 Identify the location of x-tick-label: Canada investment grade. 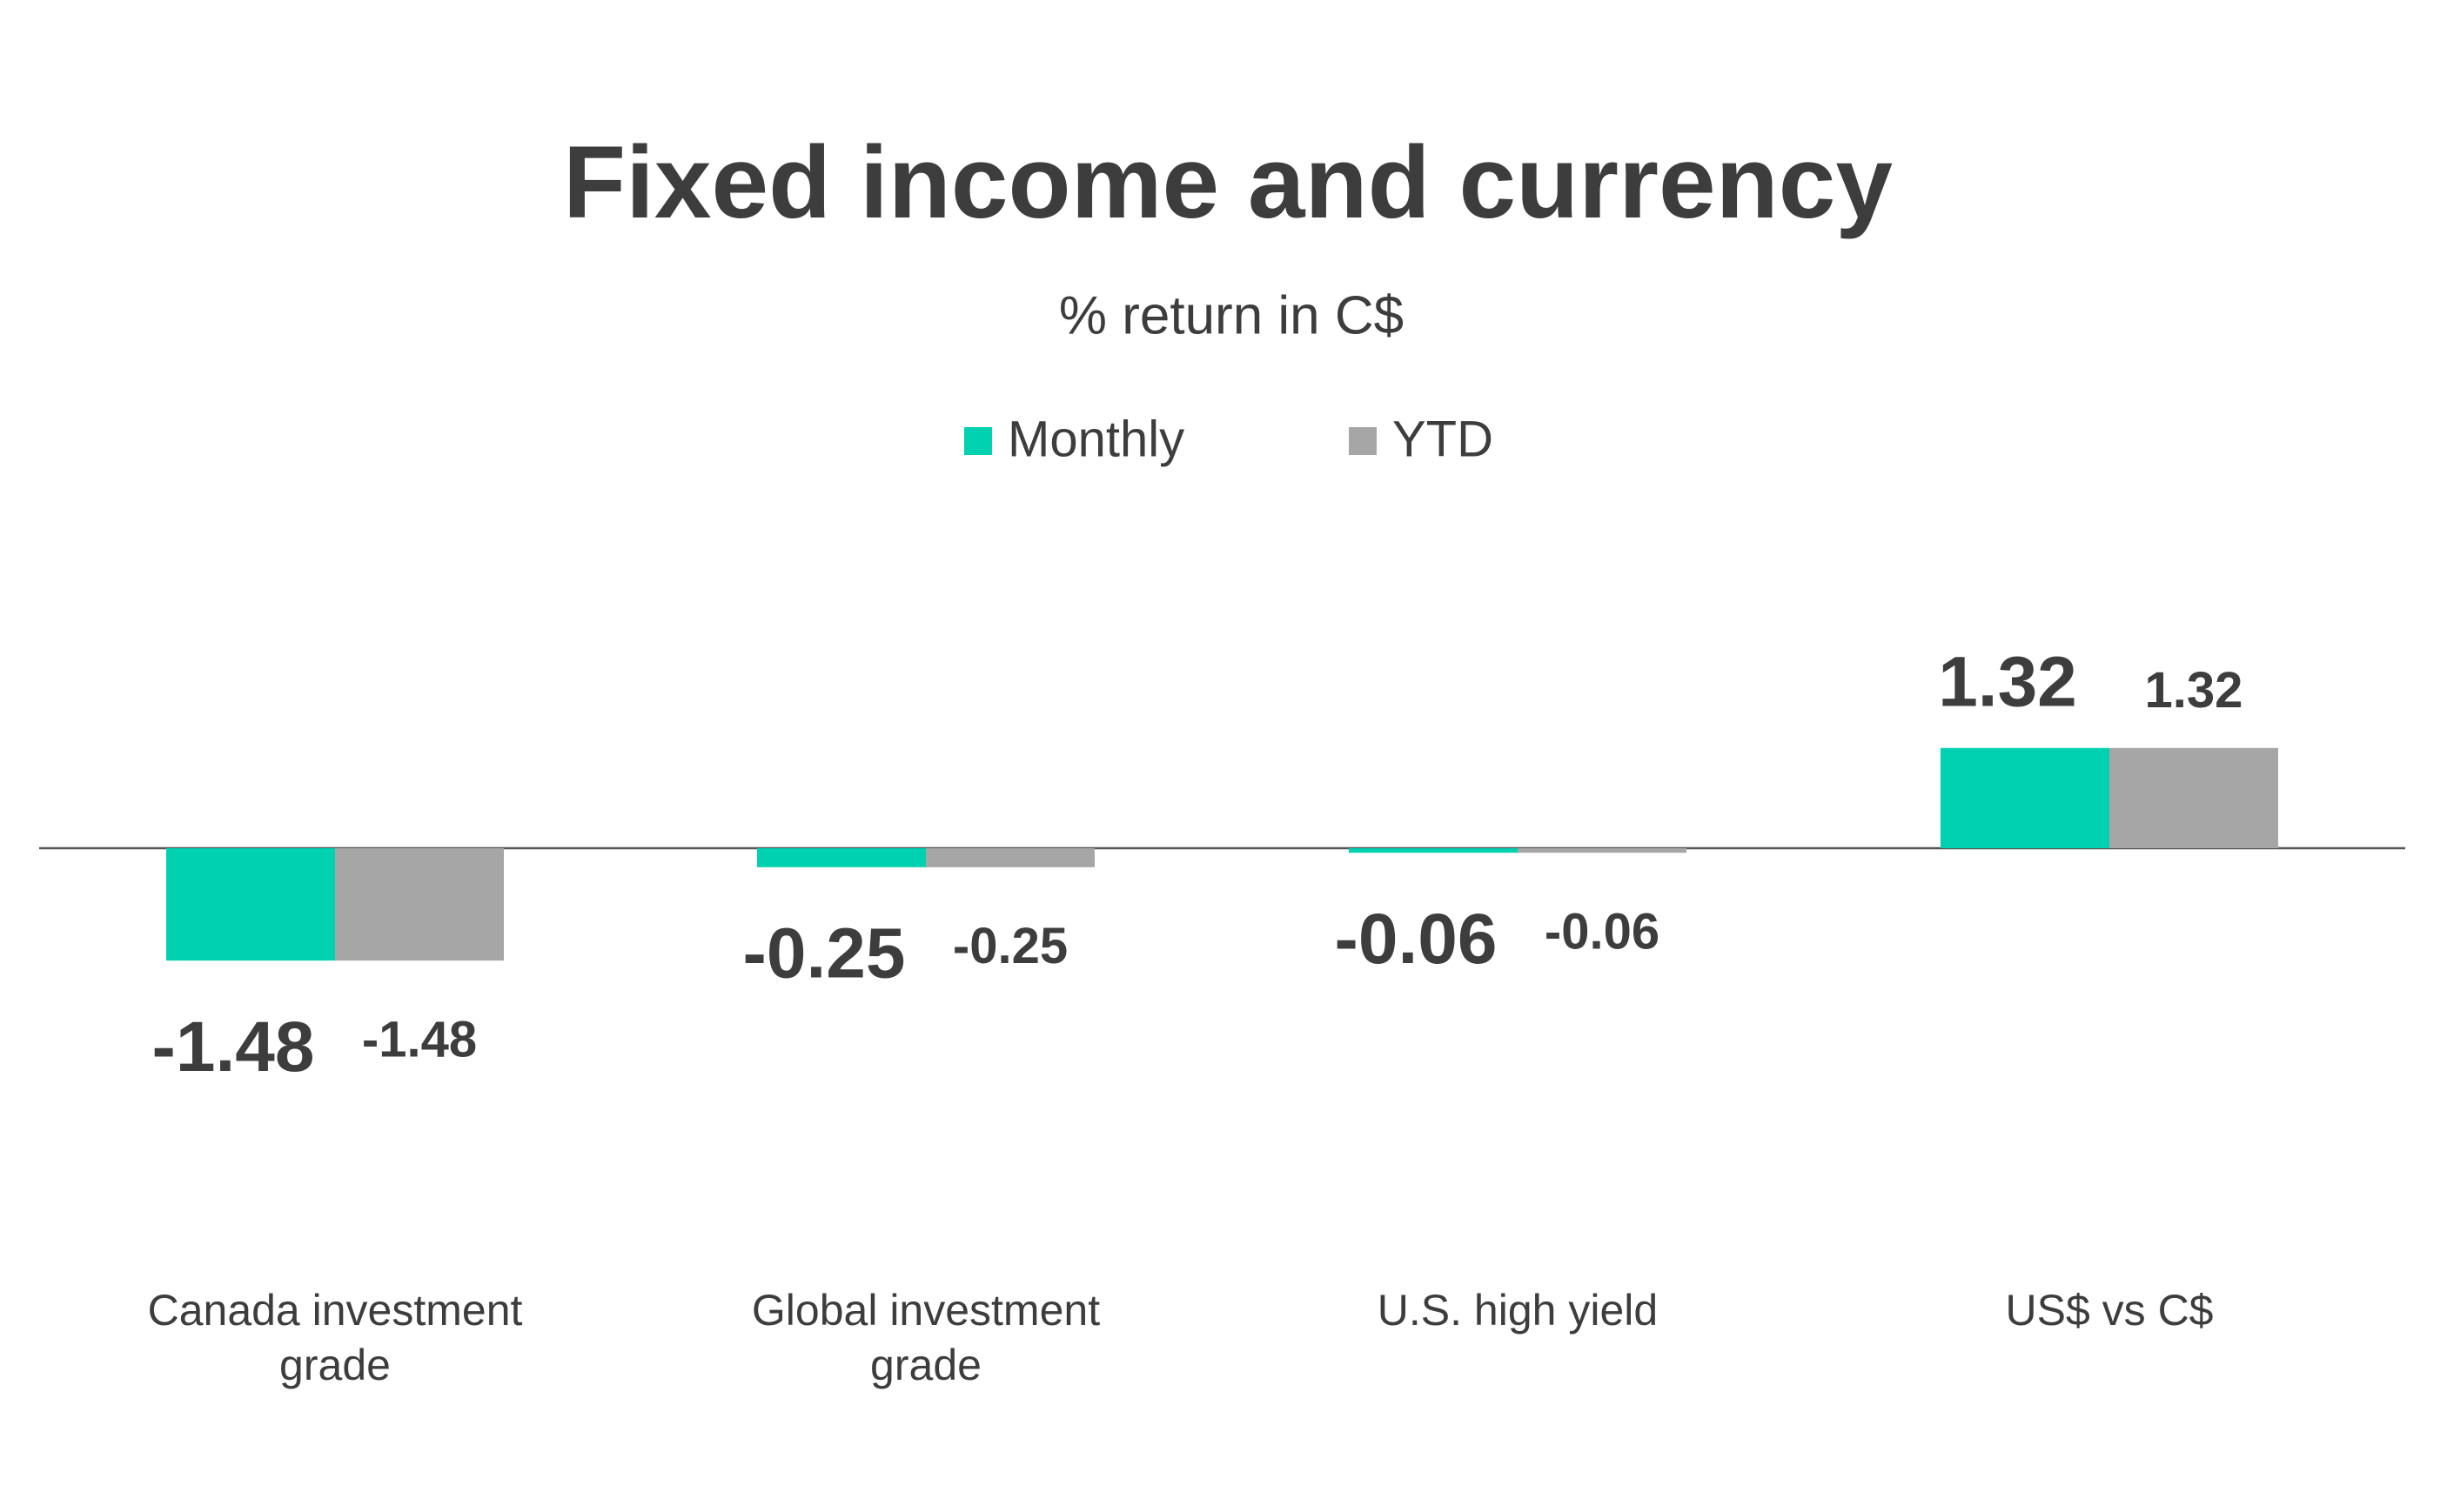
(335, 1338).